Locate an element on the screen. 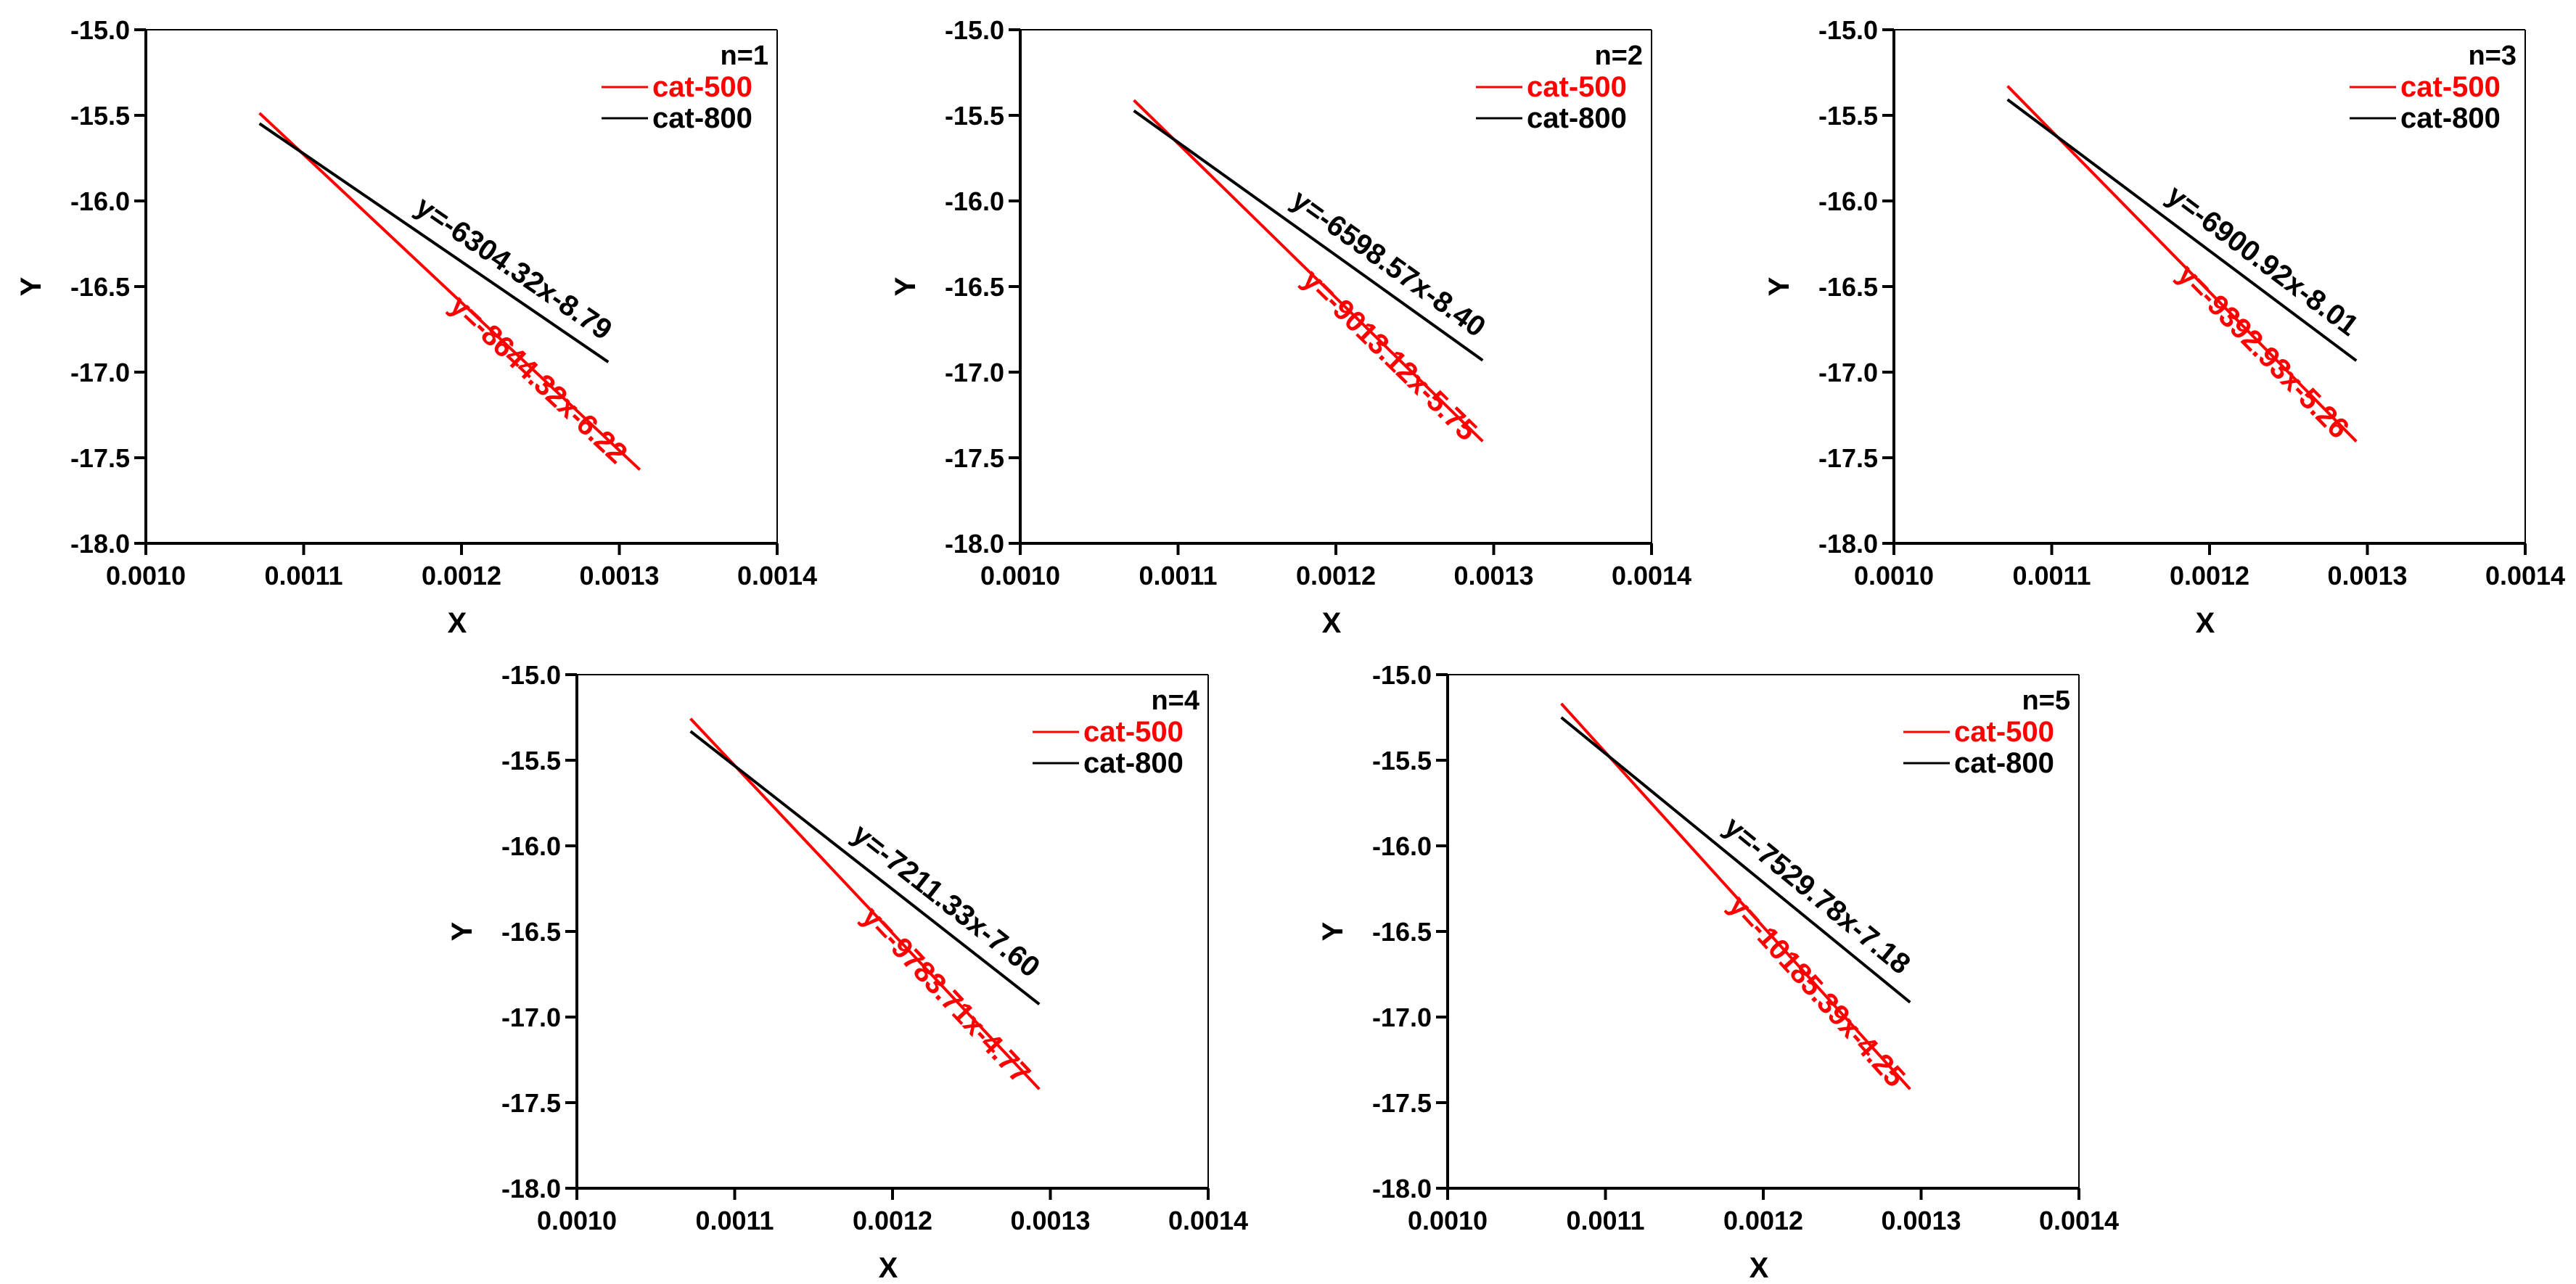 The image size is (2576, 1284). equation-label-cat-500: y=-10185.39x-4.25 is located at coordinates (1817, 991).